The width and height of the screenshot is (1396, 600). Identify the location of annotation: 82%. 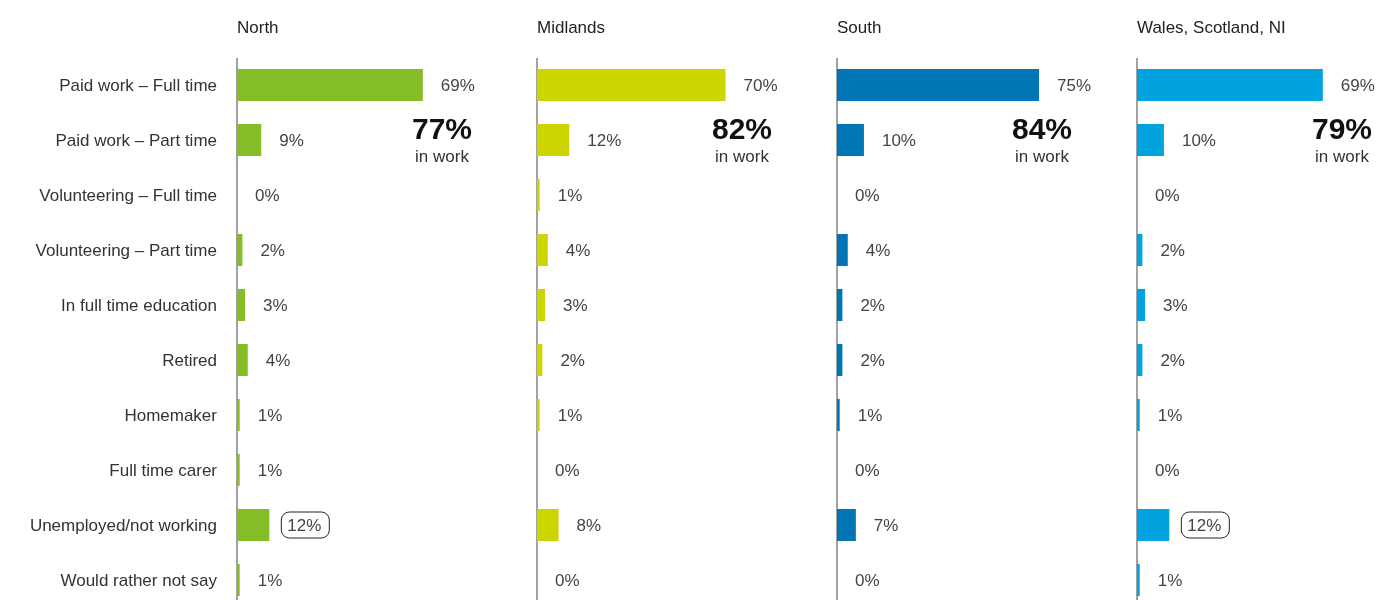
(742, 128).